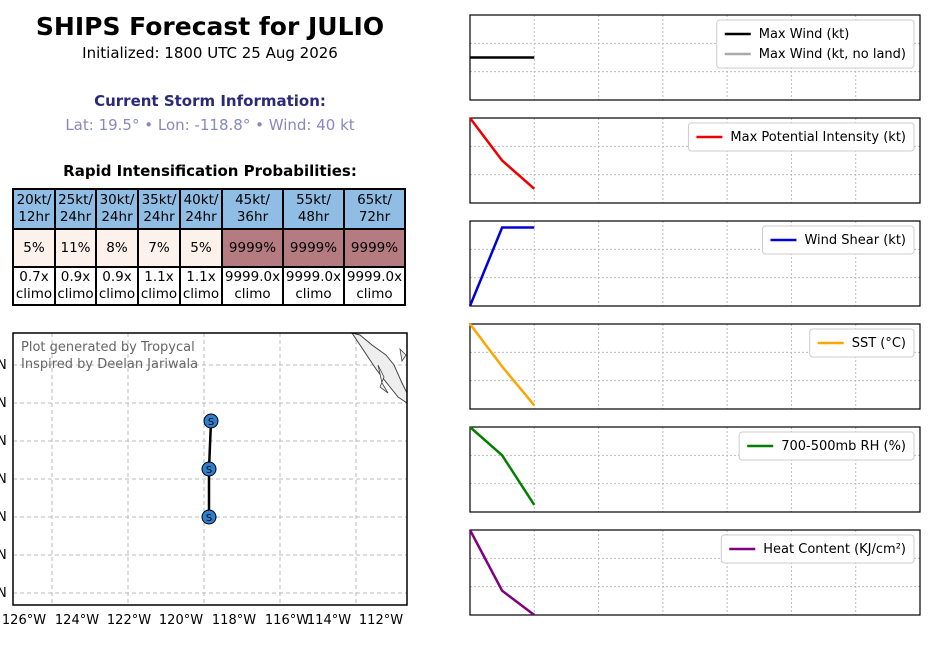 The width and height of the screenshot is (946, 655). Describe the element at coordinates (252, 209) in the screenshot. I see `ri-header-cell: 45kt/36hr` at that location.